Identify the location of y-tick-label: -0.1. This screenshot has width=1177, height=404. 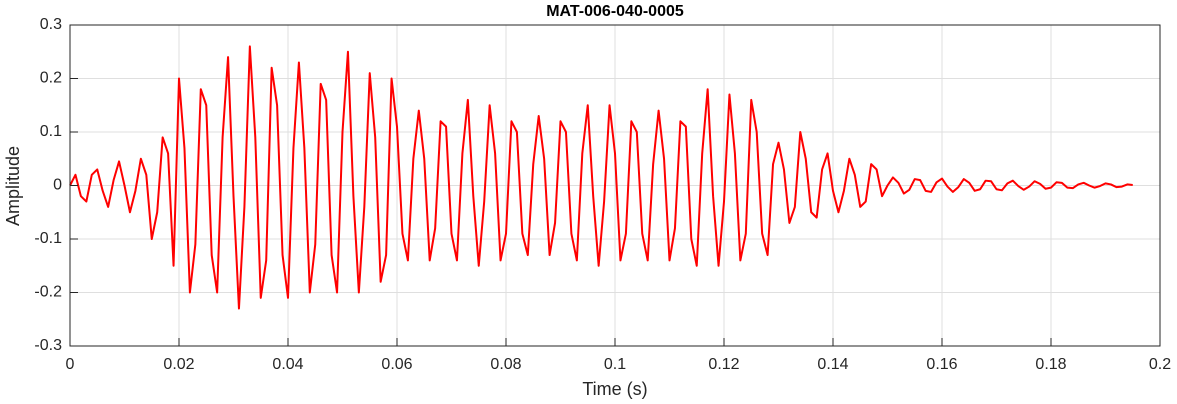
(48, 238).